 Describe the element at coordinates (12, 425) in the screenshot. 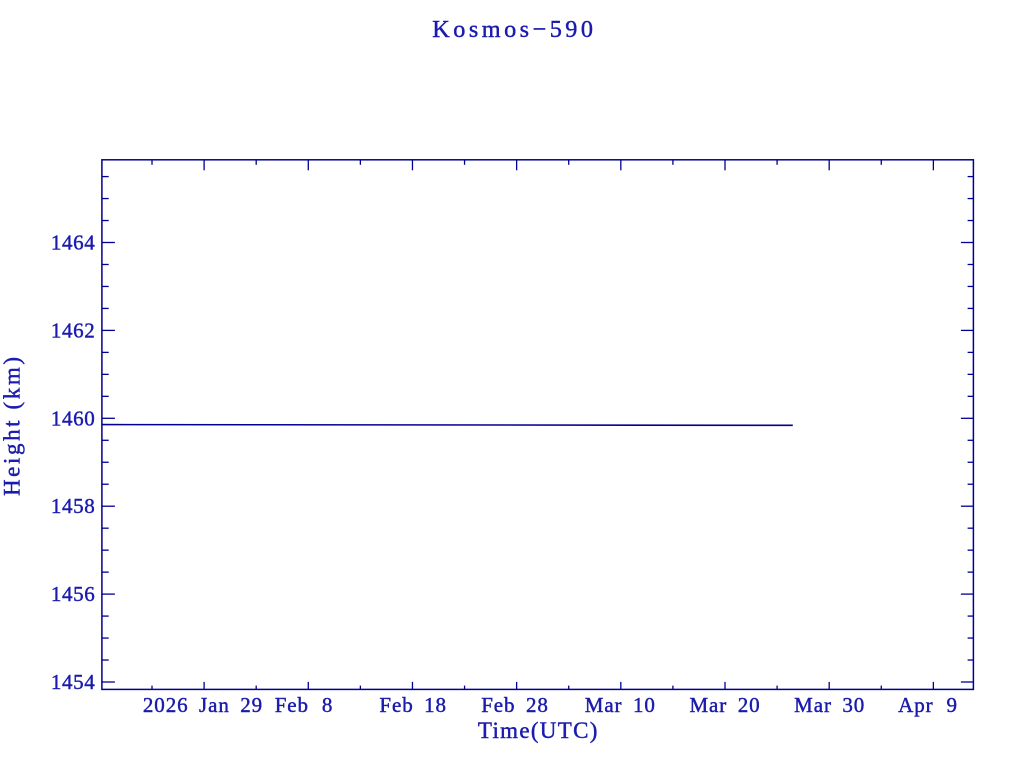

I see `svg-text: Height (km)` at that location.